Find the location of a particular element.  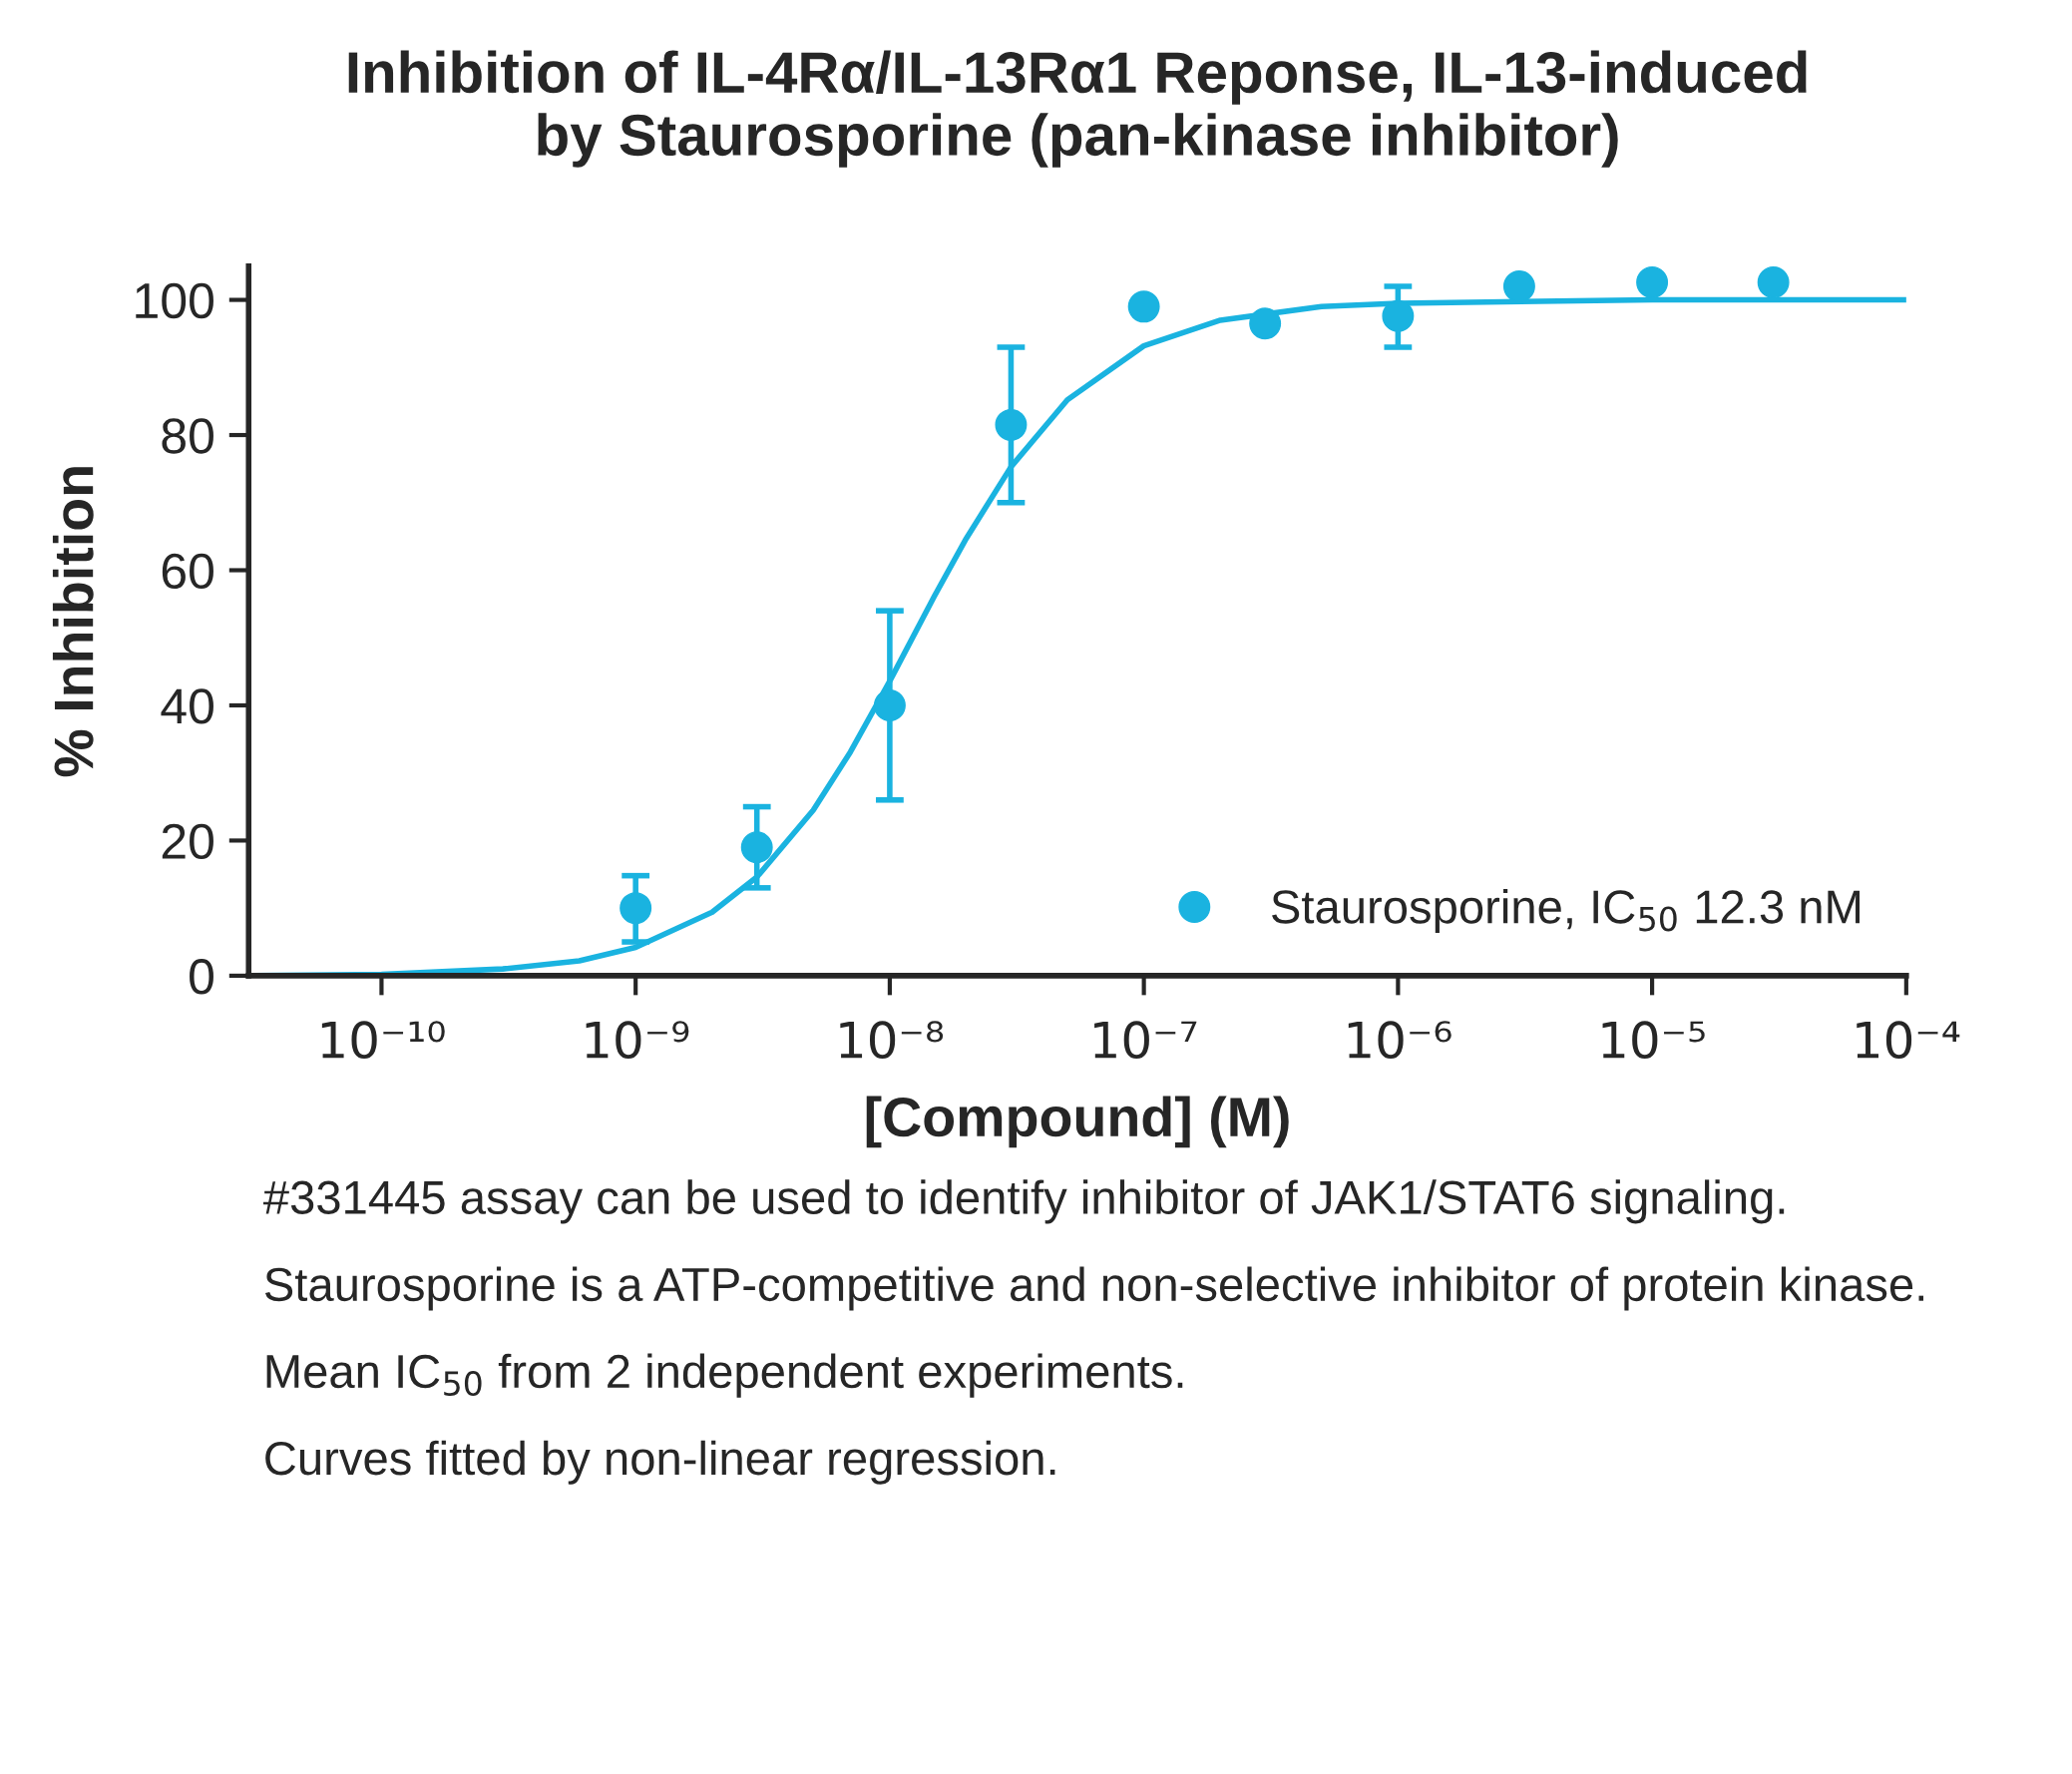

x-tick-label: 10⁻⁸ is located at coordinates (892, 1040).